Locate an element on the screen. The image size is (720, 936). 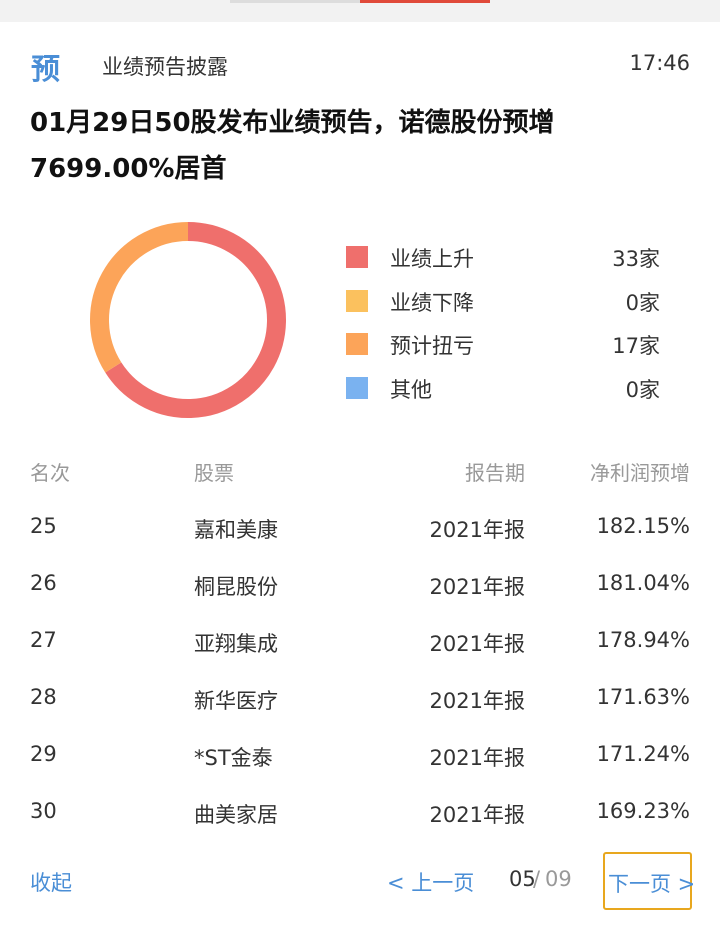
legend-label: 其他 is located at coordinates (411, 389).